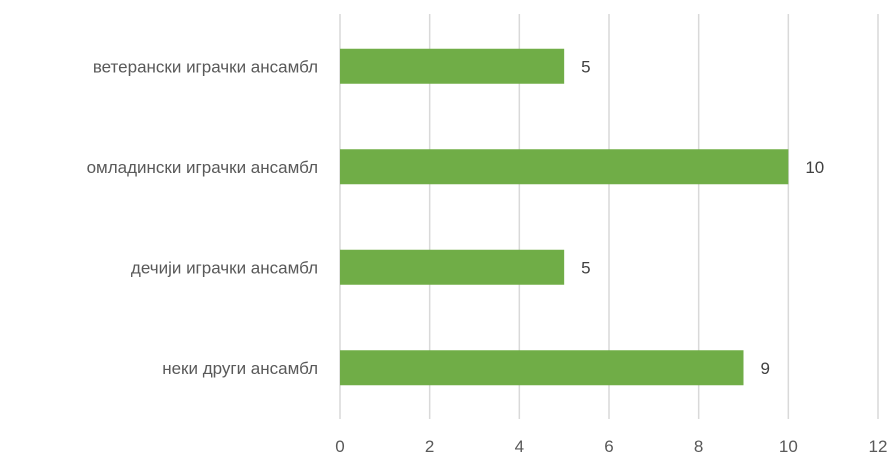  I want to click on category-label: ветерански играчки ансамбл, so click(205, 66).